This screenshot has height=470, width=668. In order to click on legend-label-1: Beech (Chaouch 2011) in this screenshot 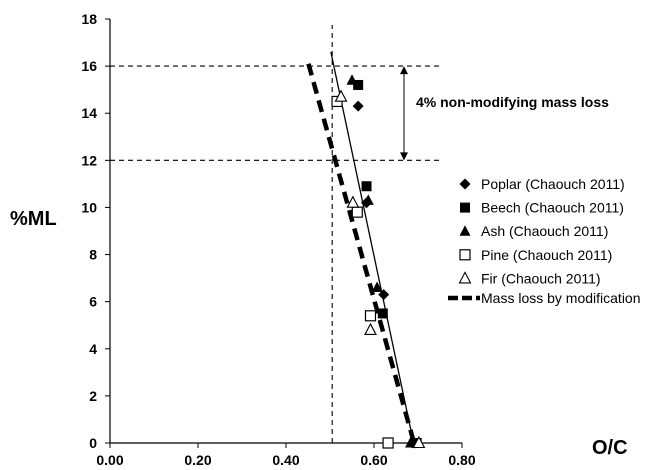, I will do `click(552, 208)`.